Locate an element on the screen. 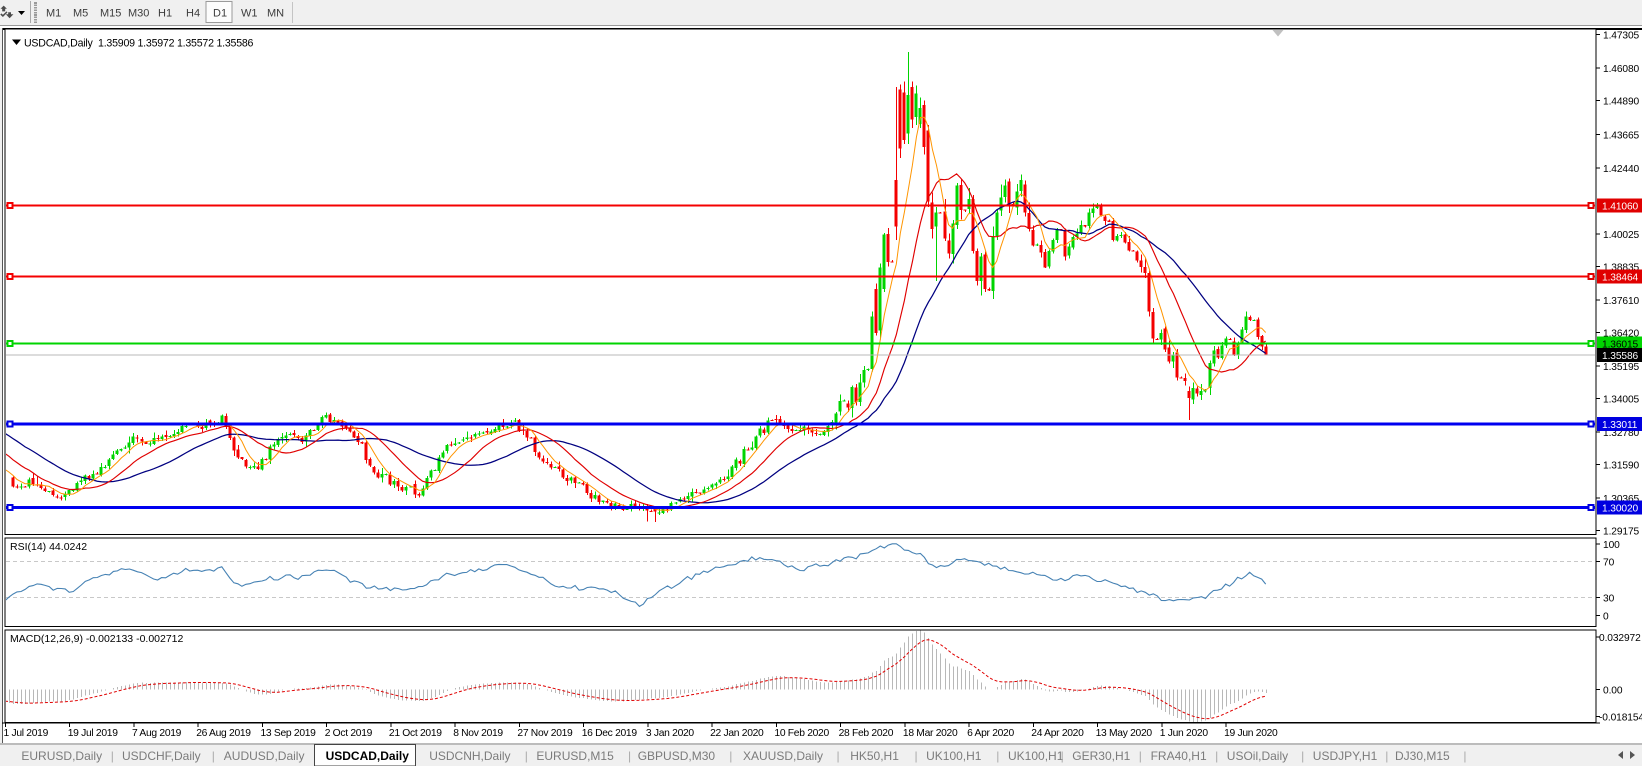  svg-text: 1.31590 is located at coordinates (1621, 466).